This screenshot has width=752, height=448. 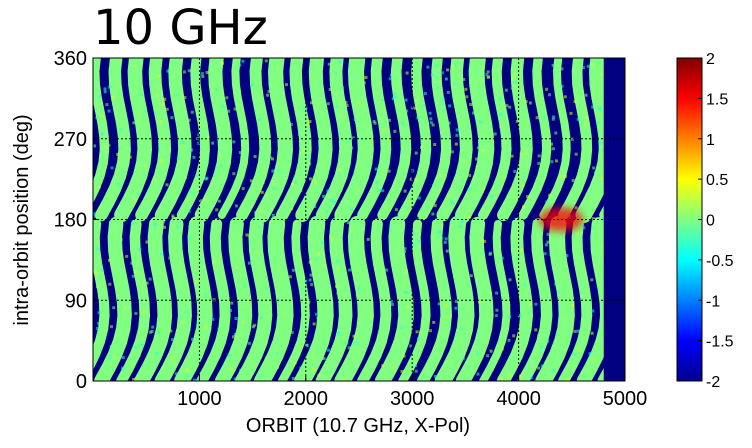 What do you see at coordinates (22, 219) in the screenshot?
I see `y-axis-label: intra-orbit position (deg)` at bounding box center [22, 219].